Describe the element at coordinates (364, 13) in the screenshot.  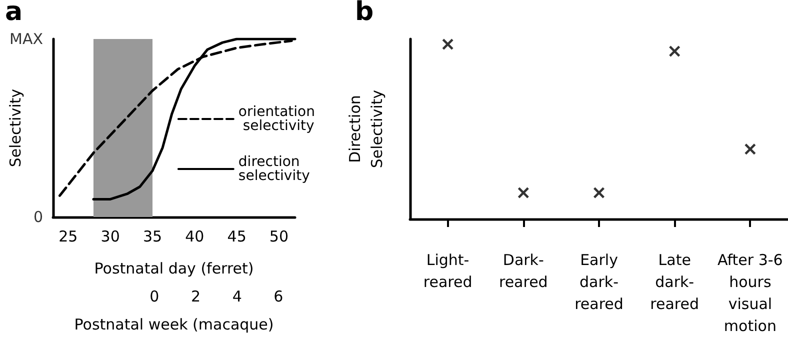
I see `chart-title: b` at that location.